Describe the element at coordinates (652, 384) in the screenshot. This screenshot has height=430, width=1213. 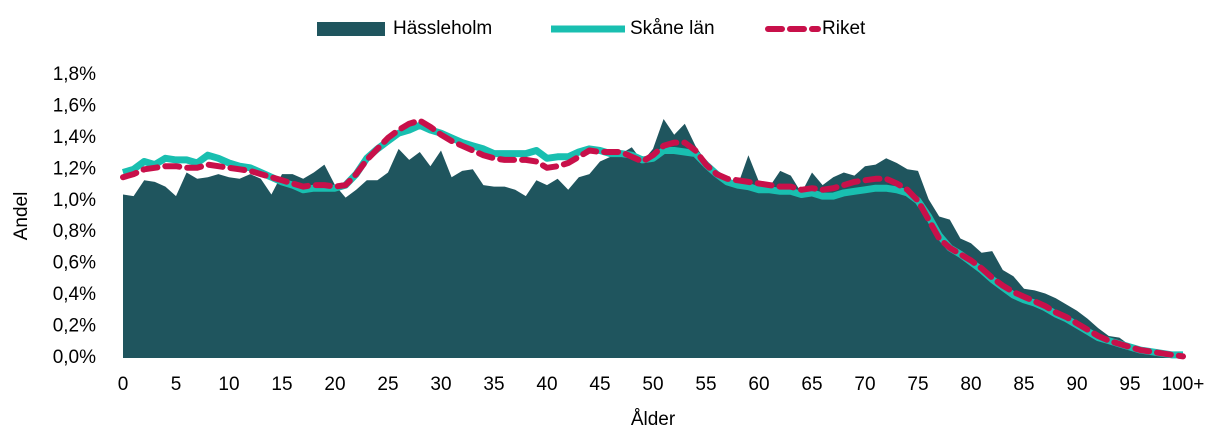
I see `x-tick-label: 50` at that location.